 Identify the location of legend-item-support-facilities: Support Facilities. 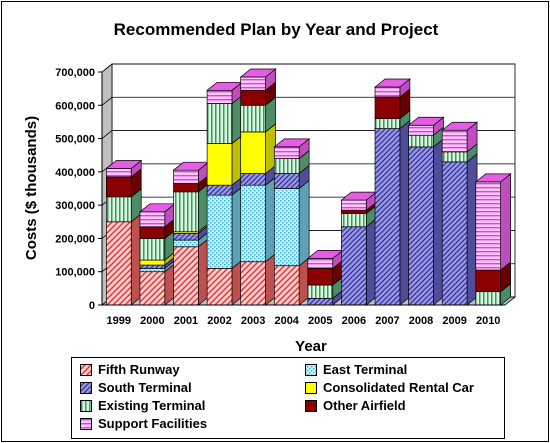
(143, 423).